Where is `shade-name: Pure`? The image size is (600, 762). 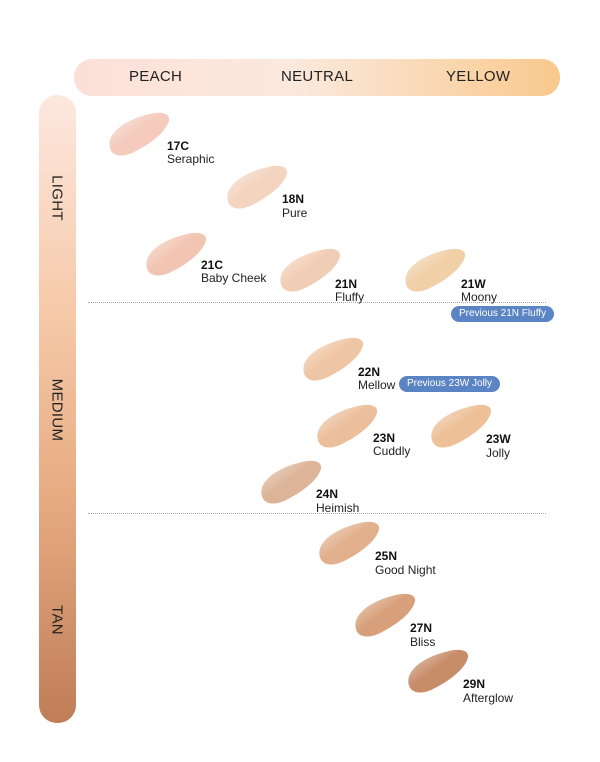 shade-name: Pure is located at coordinates (295, 213).